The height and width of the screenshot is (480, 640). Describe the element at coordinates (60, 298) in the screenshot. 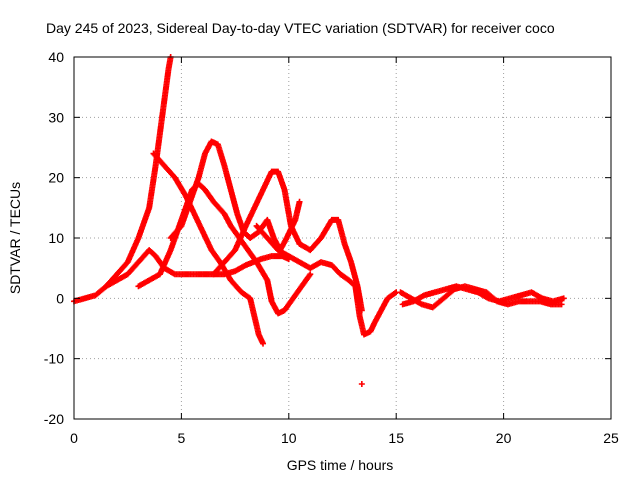

I see `y-tick-label: 0` at that location.